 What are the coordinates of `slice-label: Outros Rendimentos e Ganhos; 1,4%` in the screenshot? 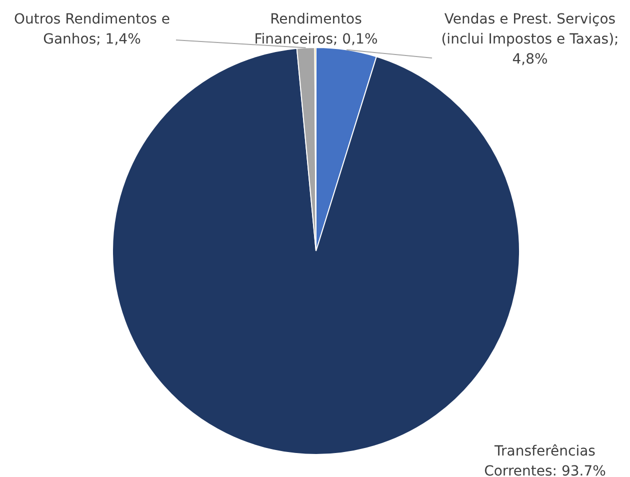 It's located at (92, 30).